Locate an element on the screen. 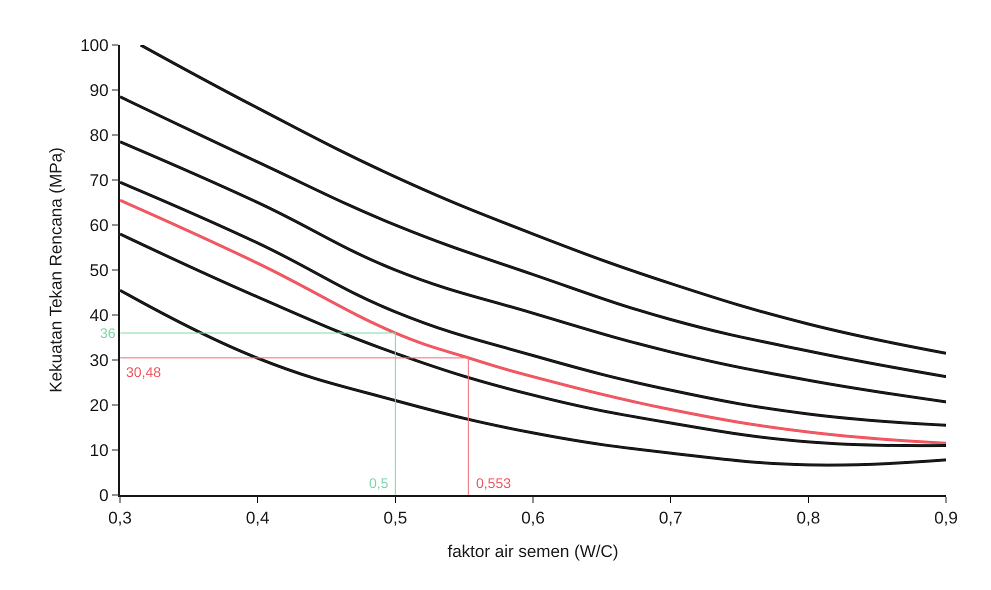  annotation: 0,5 is located at coordinates (379, 483).